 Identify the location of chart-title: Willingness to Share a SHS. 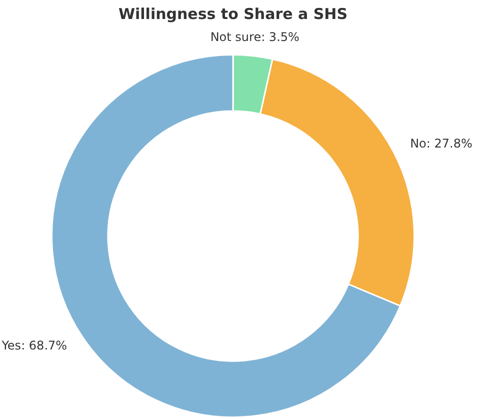
(233, 13).